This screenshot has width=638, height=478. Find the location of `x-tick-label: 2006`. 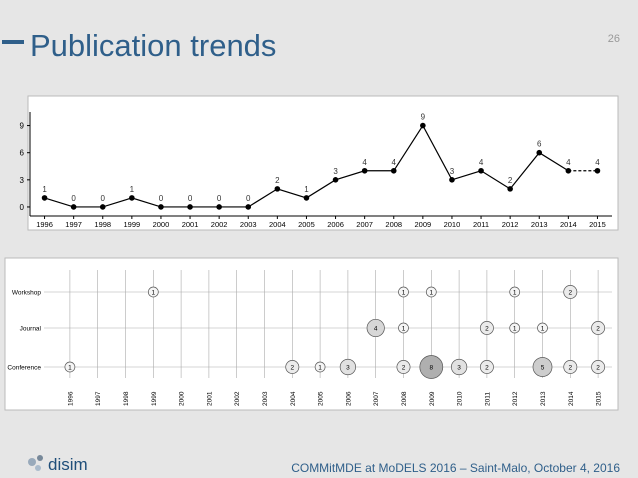

x-tick-label: 2006 is located at coordinates (348, 398).